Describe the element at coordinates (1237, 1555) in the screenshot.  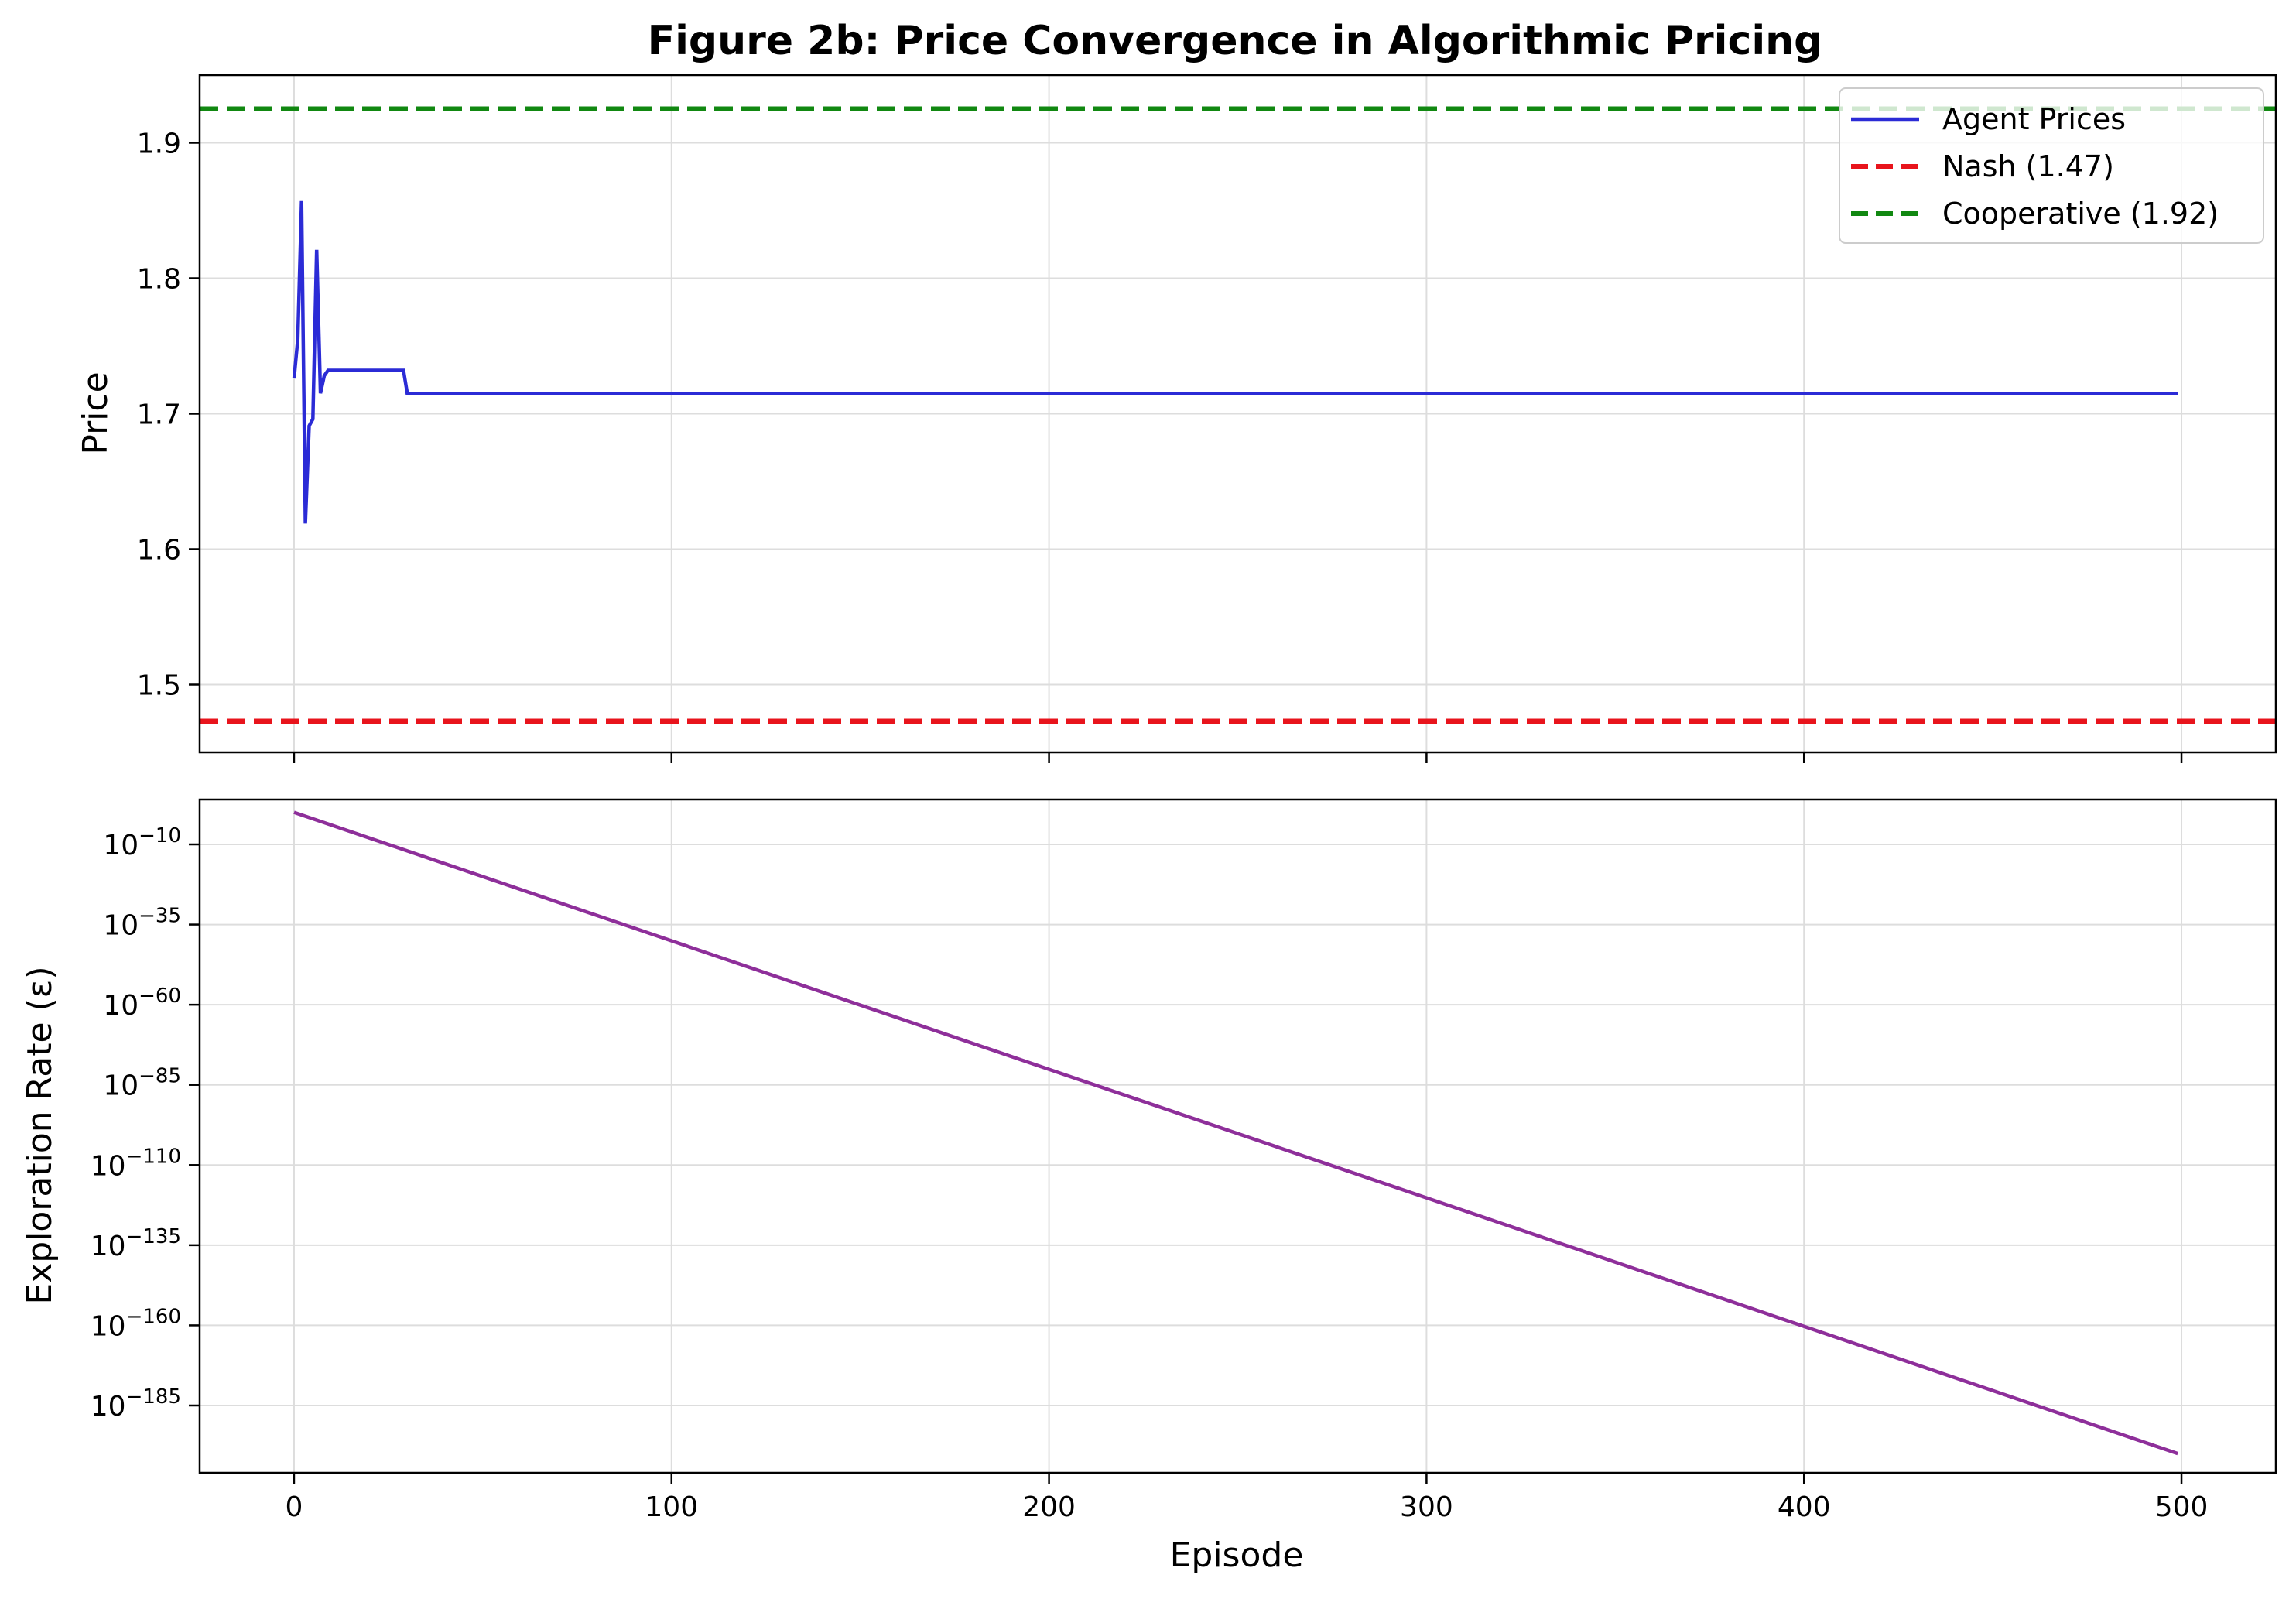
I see `x-axis-label: Episode` at that location.